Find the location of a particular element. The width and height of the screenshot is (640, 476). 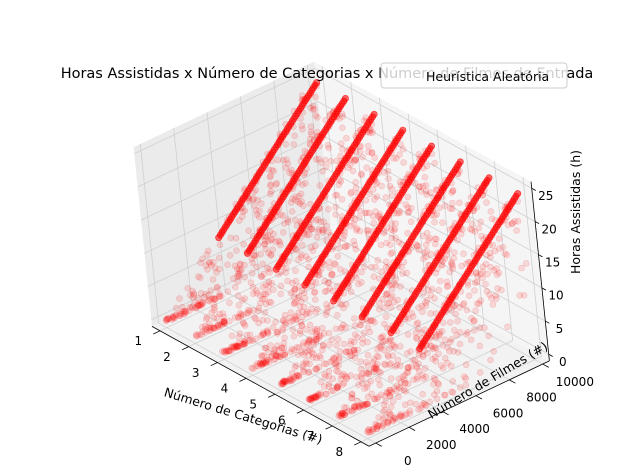

grid-y-left is located at coordinates (149, 233).